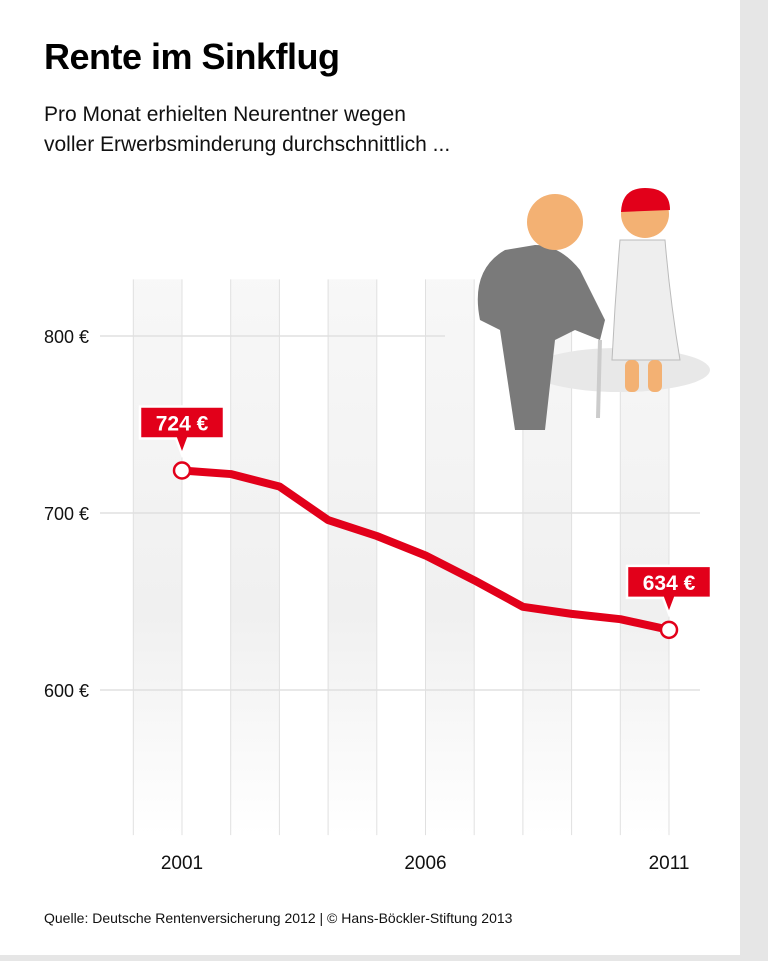 This screenshot has height=961, width=768. What do you see at coordinates (182, 424) in the screenshot?
I see `data-label: 724 €` at bounding box center [182, 424].